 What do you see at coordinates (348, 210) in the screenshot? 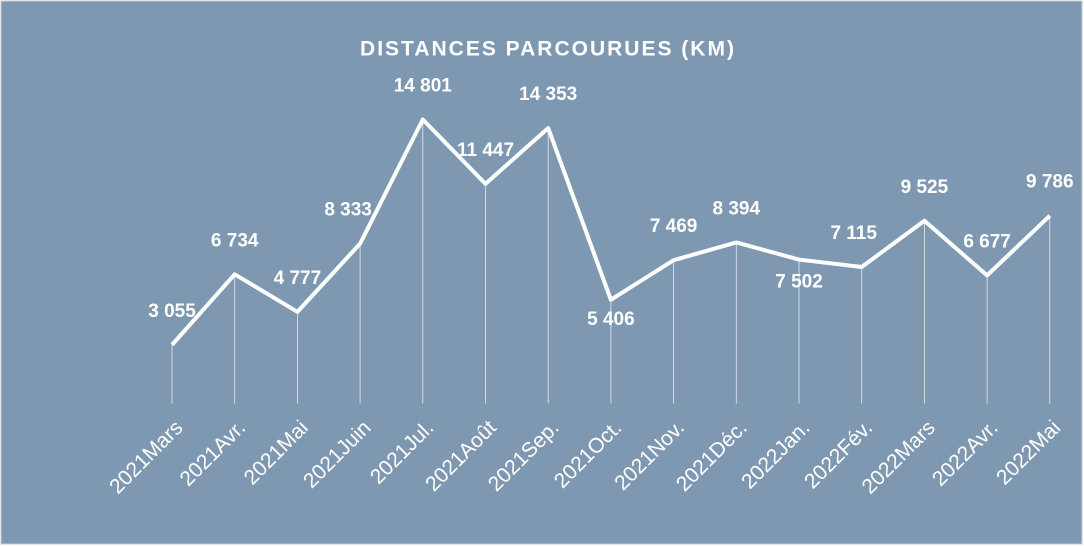
I see `data-label: 8 333` at bounding box center [348, 210].